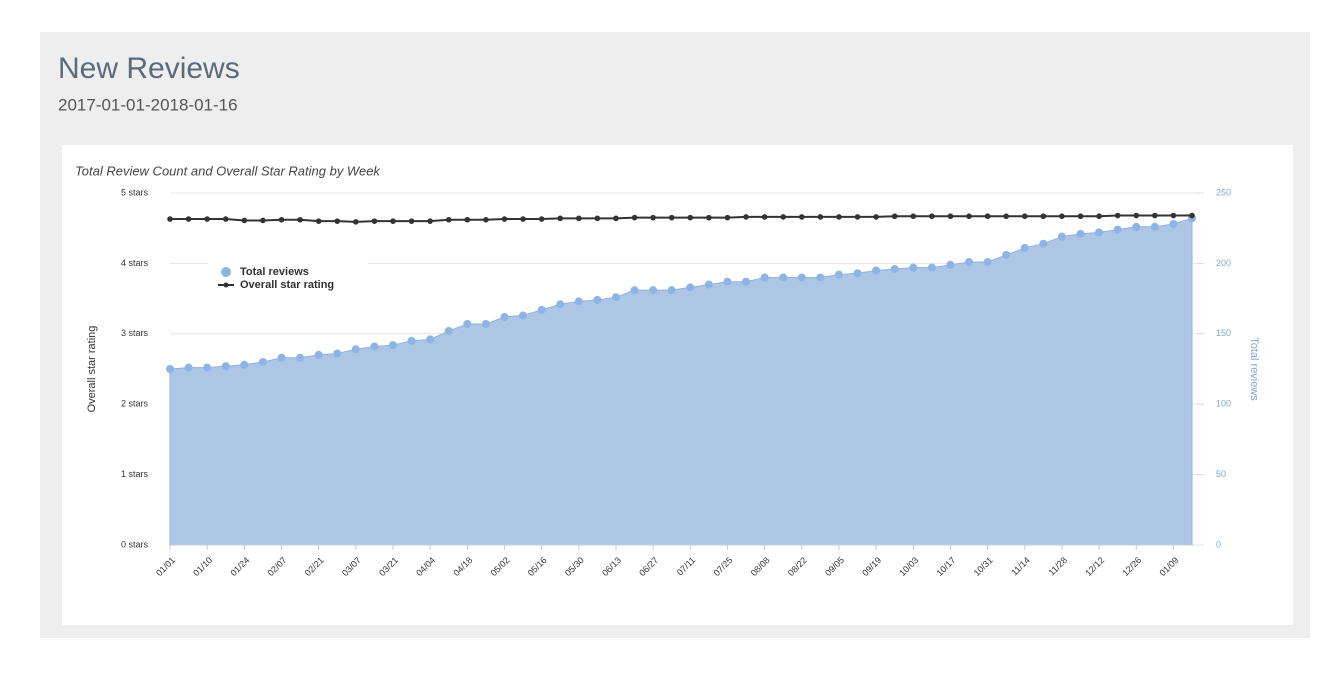 The height and width of the screenshot is (675, 1342). Describe the element at coordinates (135, 474) in the screenshot. I see `y-tick-label: 1 stars` at that location.